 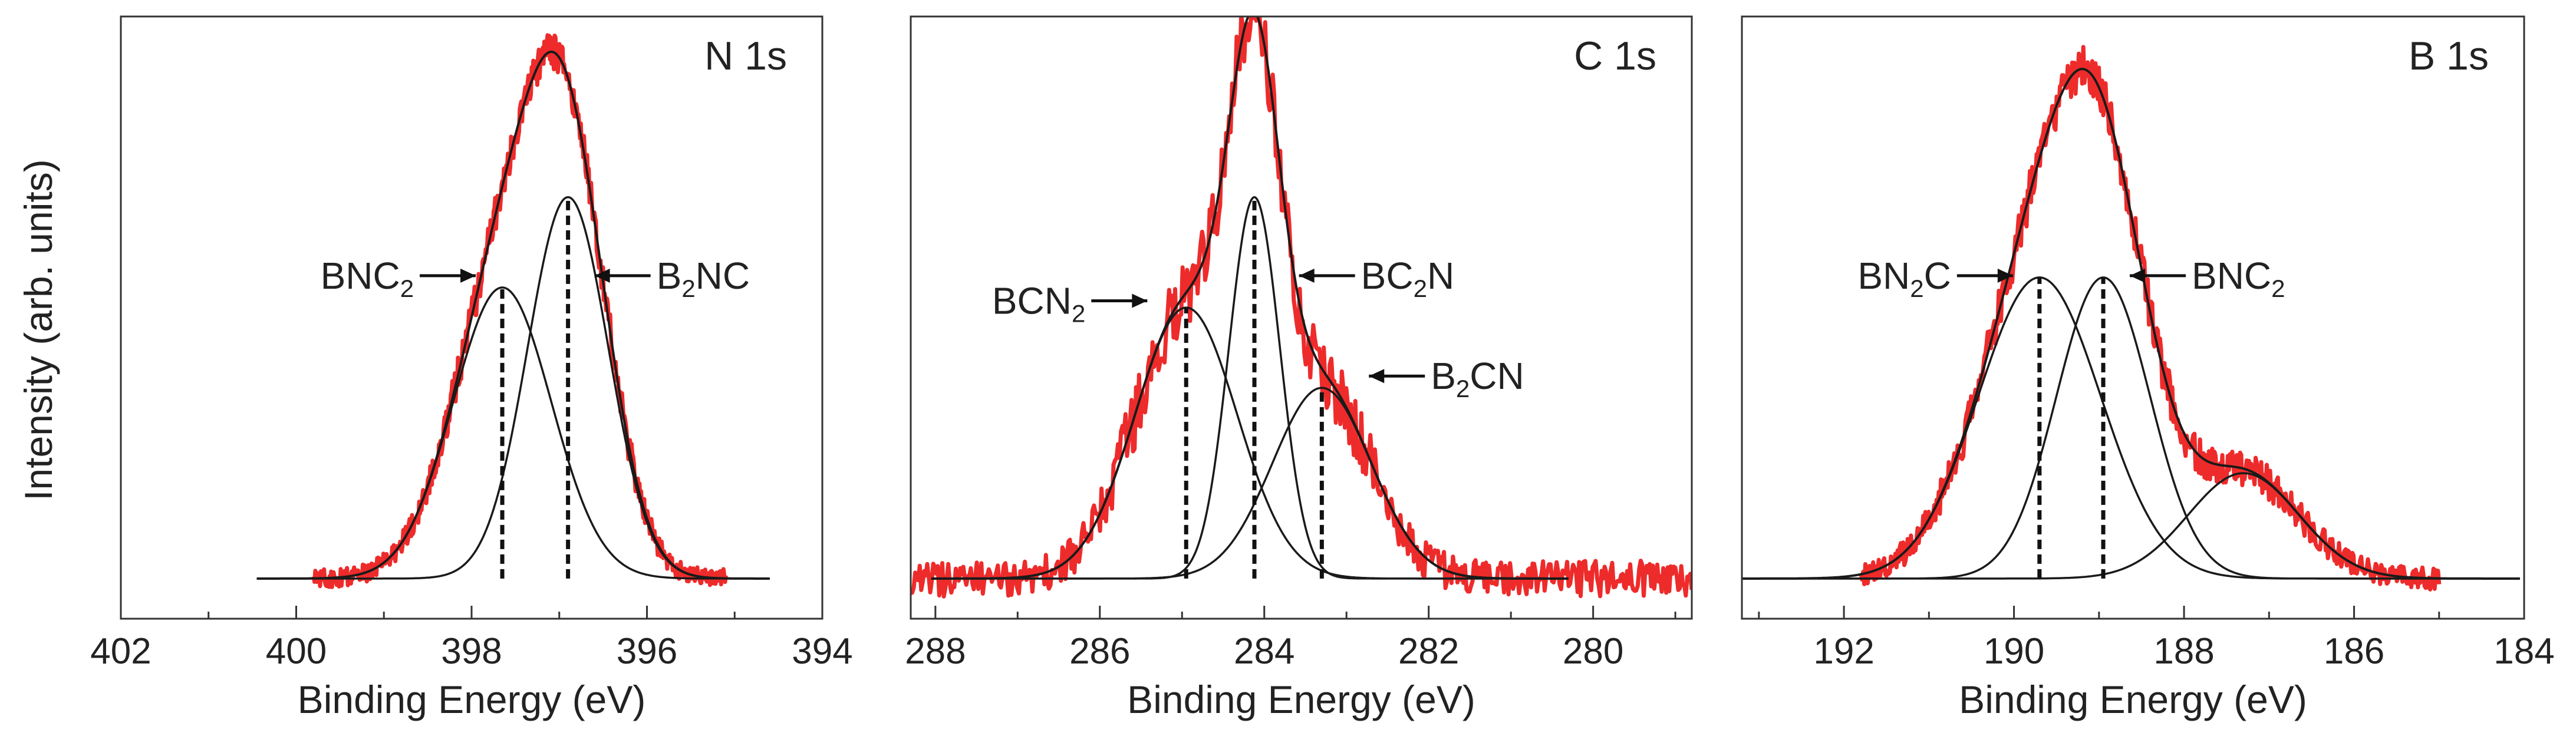 I want to click on annotation-label: B2NC, so click(x=703, y=278).